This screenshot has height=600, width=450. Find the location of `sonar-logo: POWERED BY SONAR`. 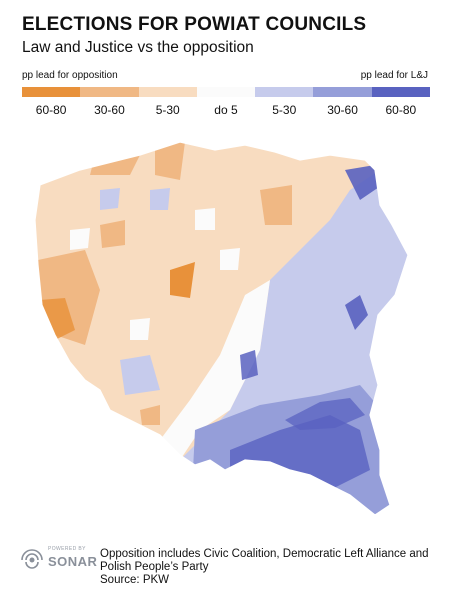

sonar-logo: POWERED BY SONAR is located at coordinates (58, 563).